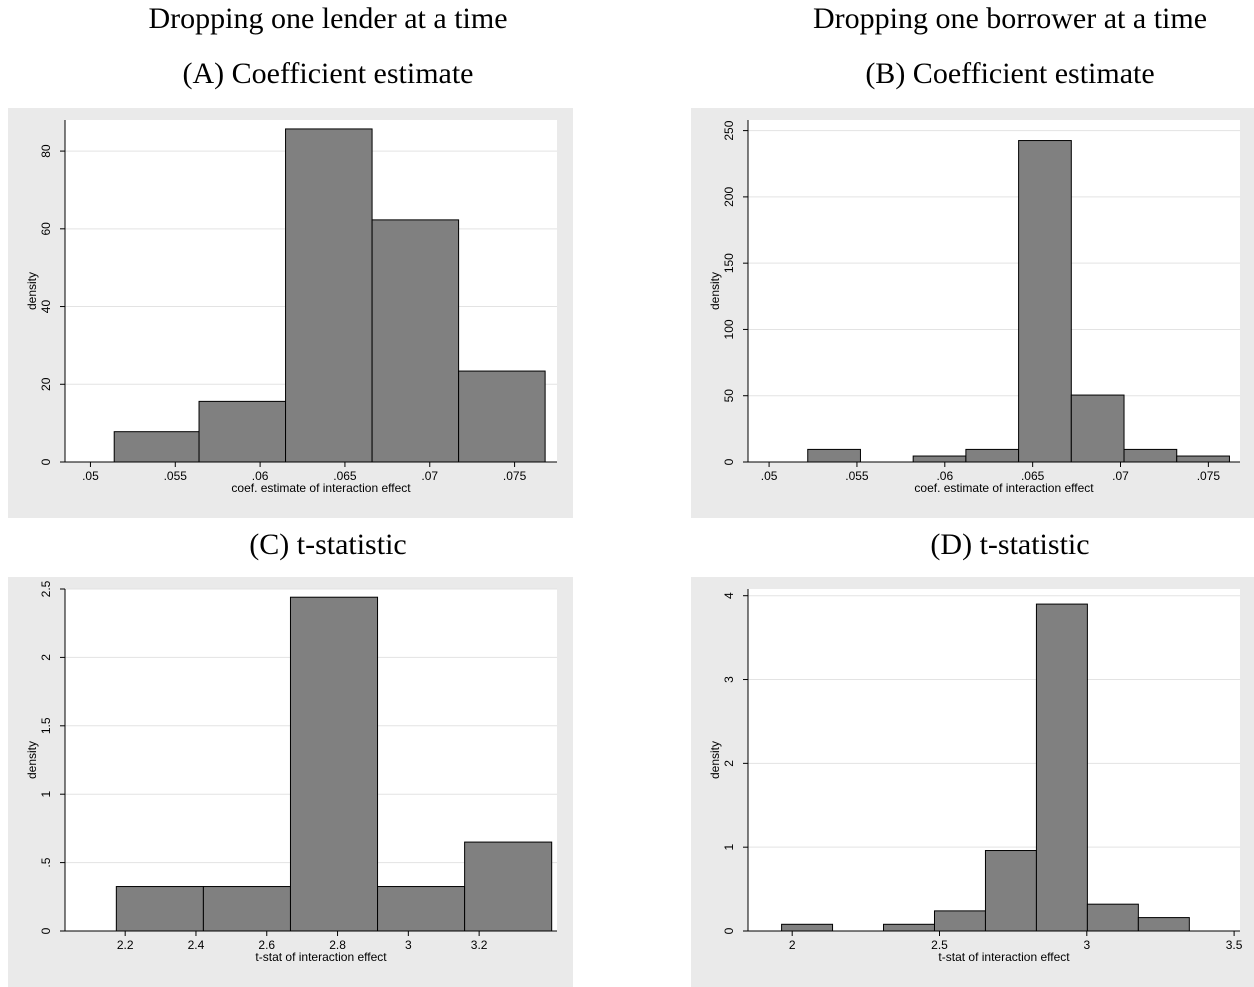 Image resolution: width=1254 pixels, height=987 pixels. Describe the element at coordinates (994, 291) in the screenshot. I see `plot-area` at that location.